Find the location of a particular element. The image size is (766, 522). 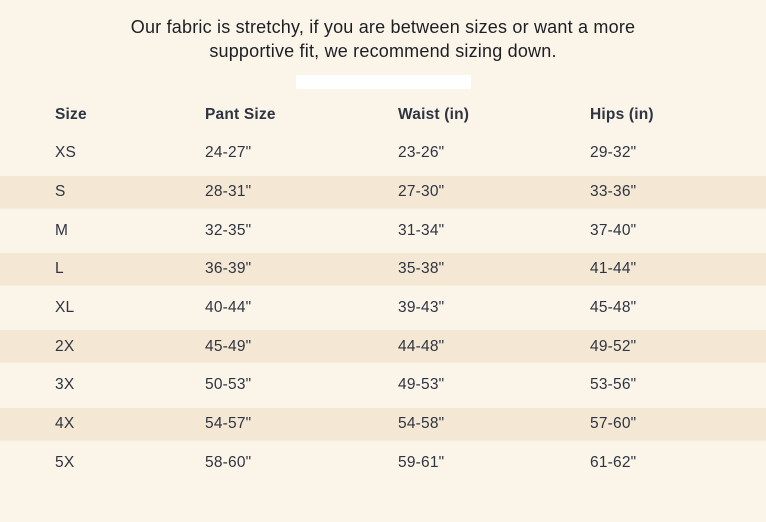

table-row-m: M 32-35" 31-34" 37-40" is located at coordinates (383, 230).